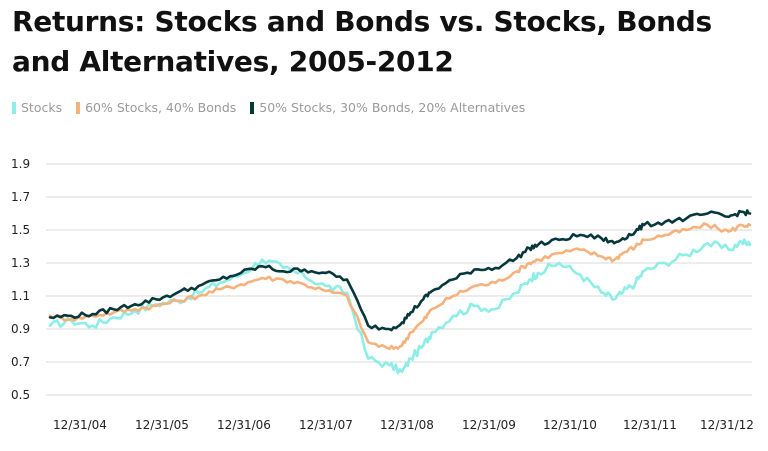 This screenshot has height=451, width=768. I want to click on x-tick-label: 12/31/07, so click(326, 425).